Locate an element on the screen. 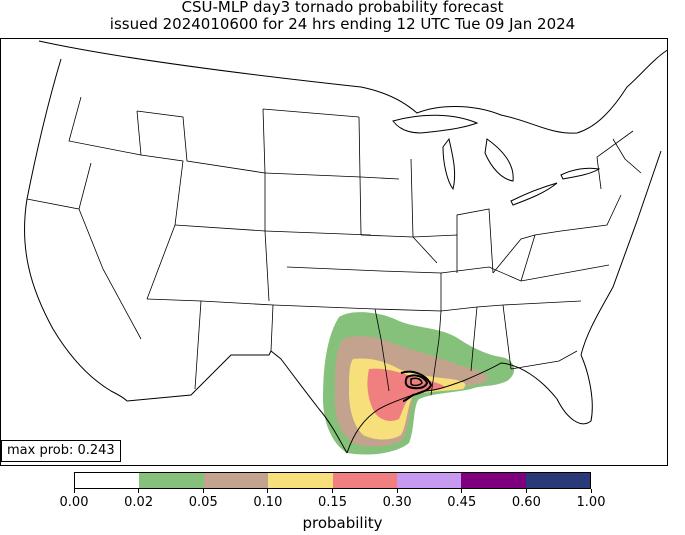 Image resolution: width=685 pixels, height=535 pixels. lake-huron is located at coordinates (499, 160).